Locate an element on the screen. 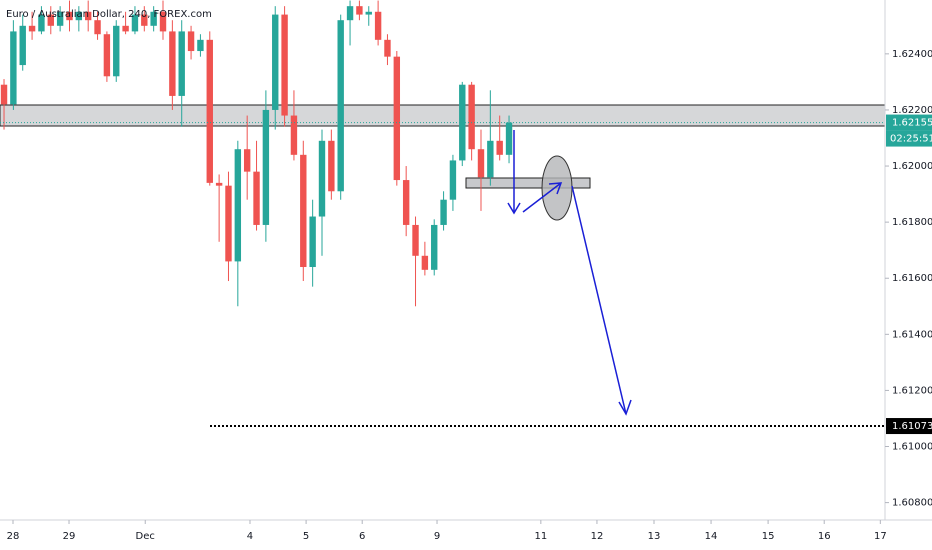 Image resolution: width=932 pixels, height=550 pixels. x-tick-label: 9 is located at coordinates (437, 536).